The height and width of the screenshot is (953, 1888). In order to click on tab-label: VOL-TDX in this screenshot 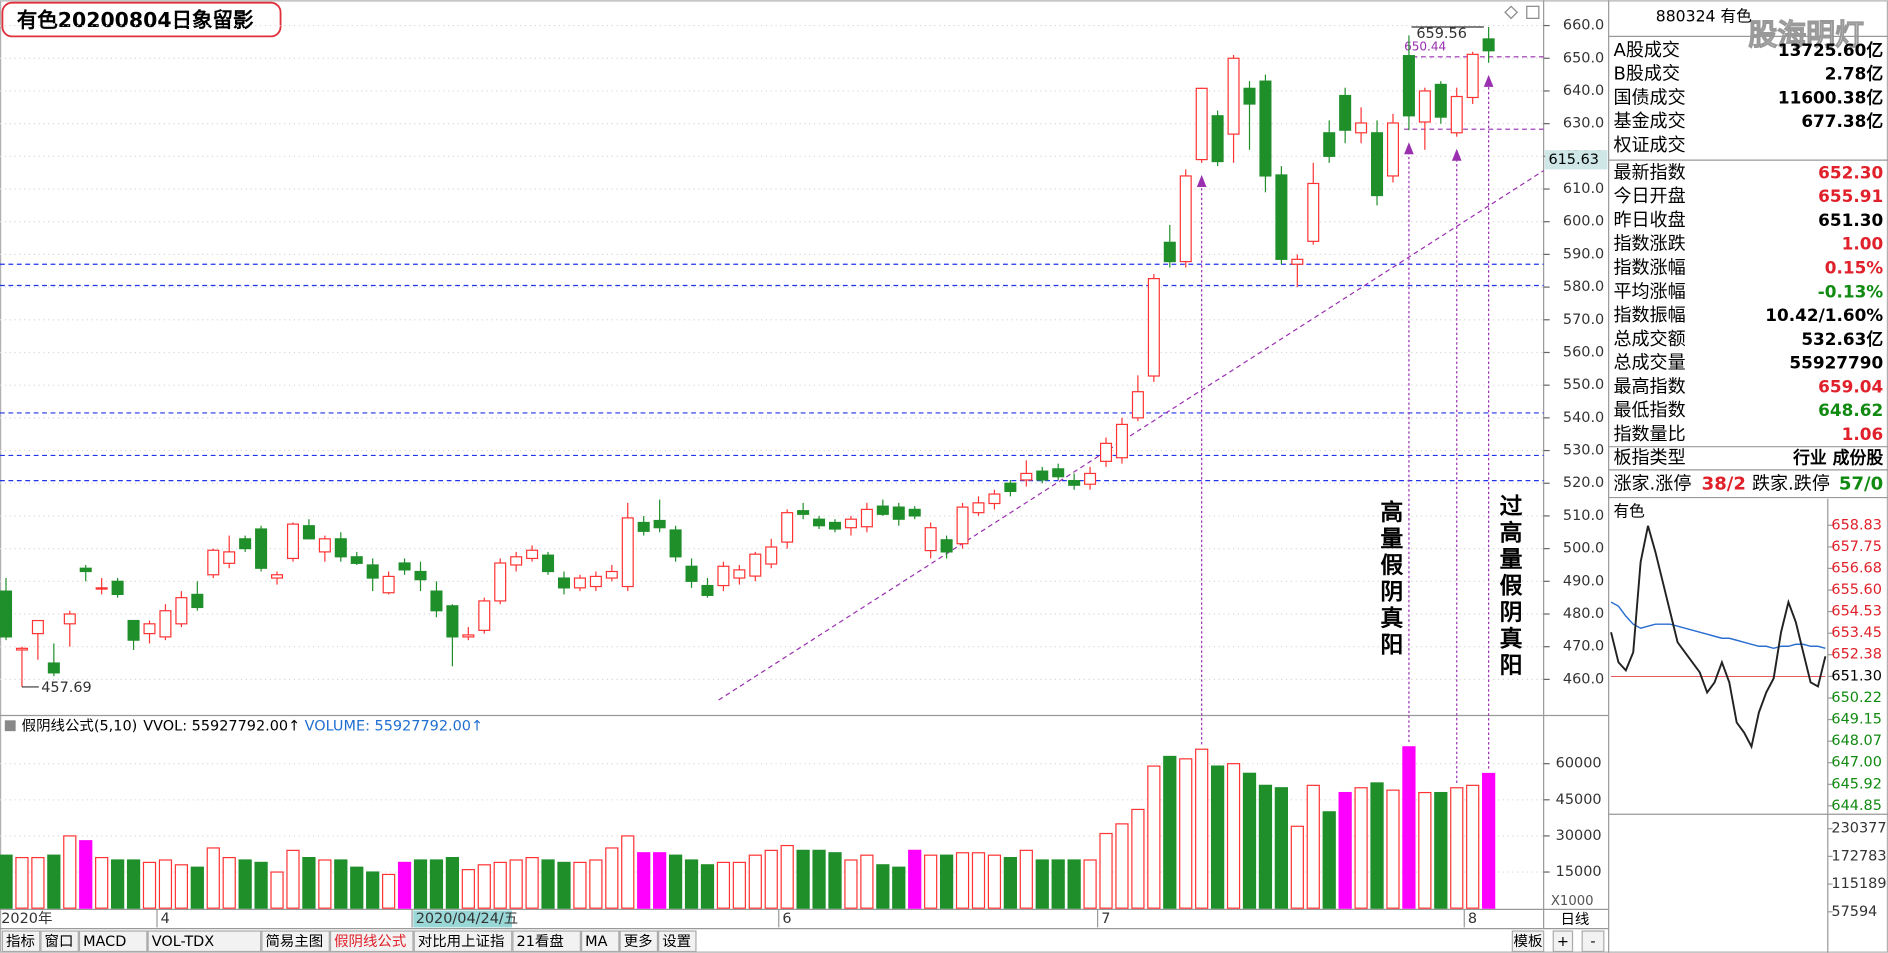, I will do `click(183, 942)`.